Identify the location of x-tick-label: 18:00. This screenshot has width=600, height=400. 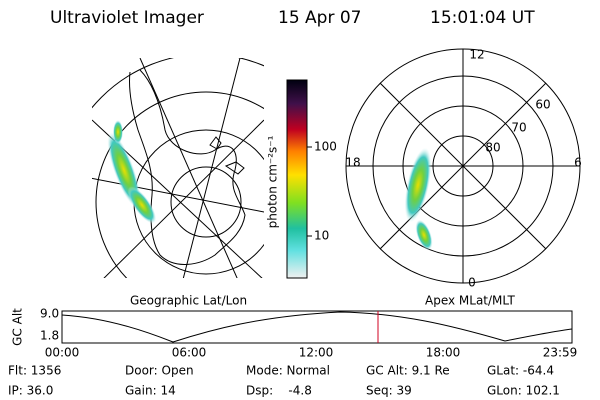
(443, 353).